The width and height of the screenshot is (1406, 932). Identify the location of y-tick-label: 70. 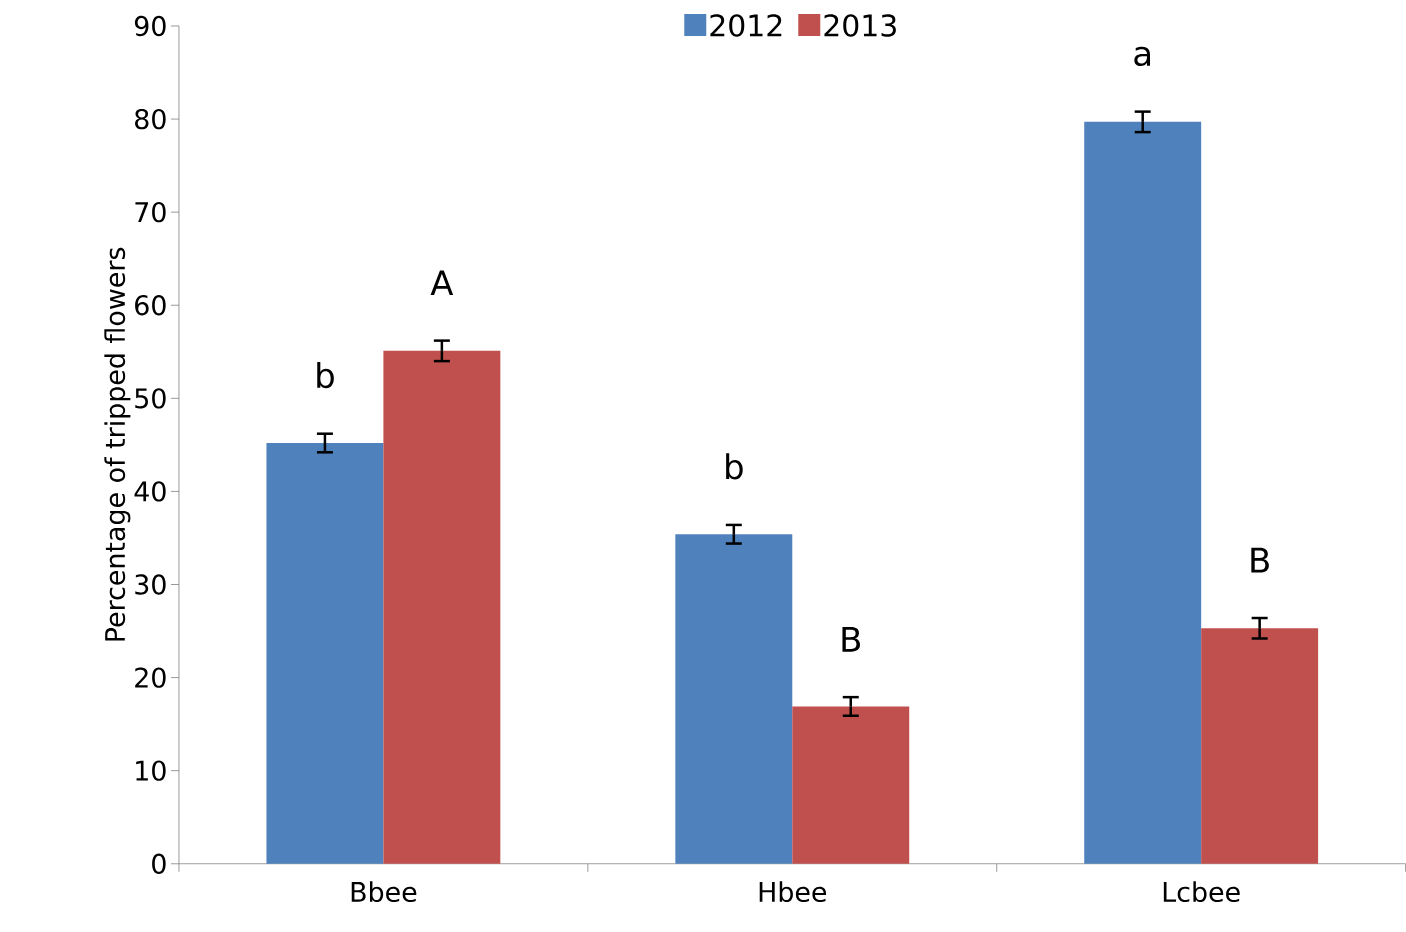
(150, 212).